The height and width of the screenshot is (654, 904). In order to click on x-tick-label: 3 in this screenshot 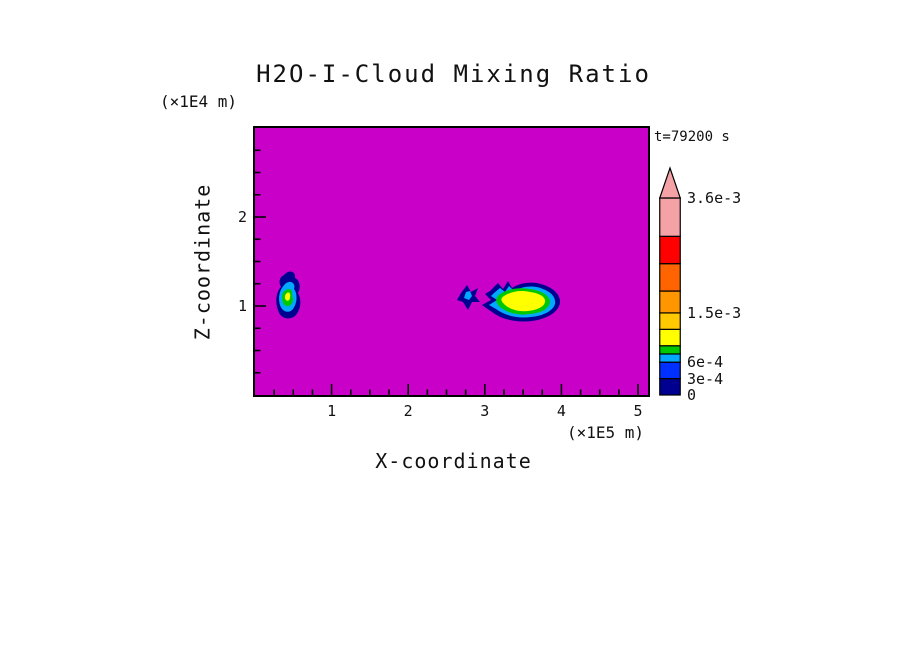, I will do `click(485, 411)`.